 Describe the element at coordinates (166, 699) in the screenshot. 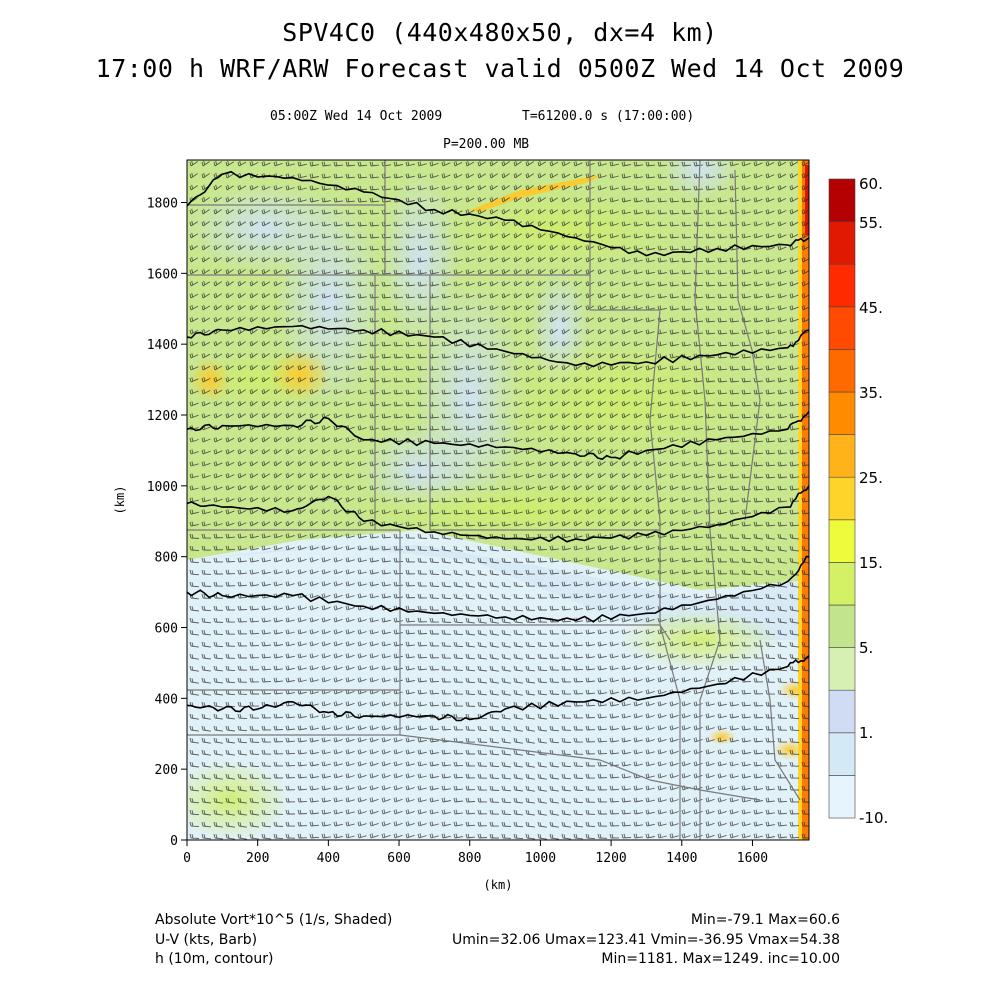

I see `y-tick-label: 400` at that location.